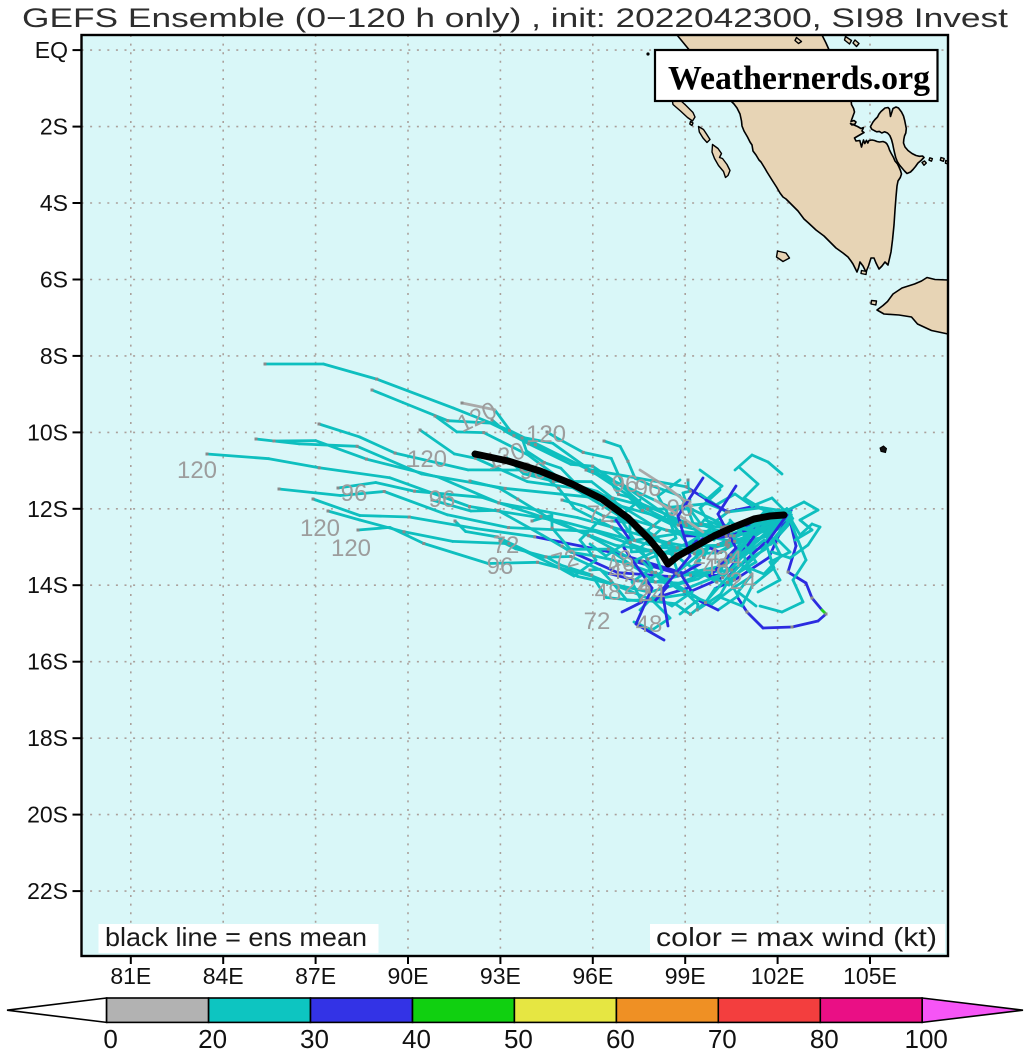 This screenshot has width=1030, height=1054. What do you see at coordinates (54, 127) in the screenshot?
I see `svg-text: 2S` at bounding box center [54, 127].